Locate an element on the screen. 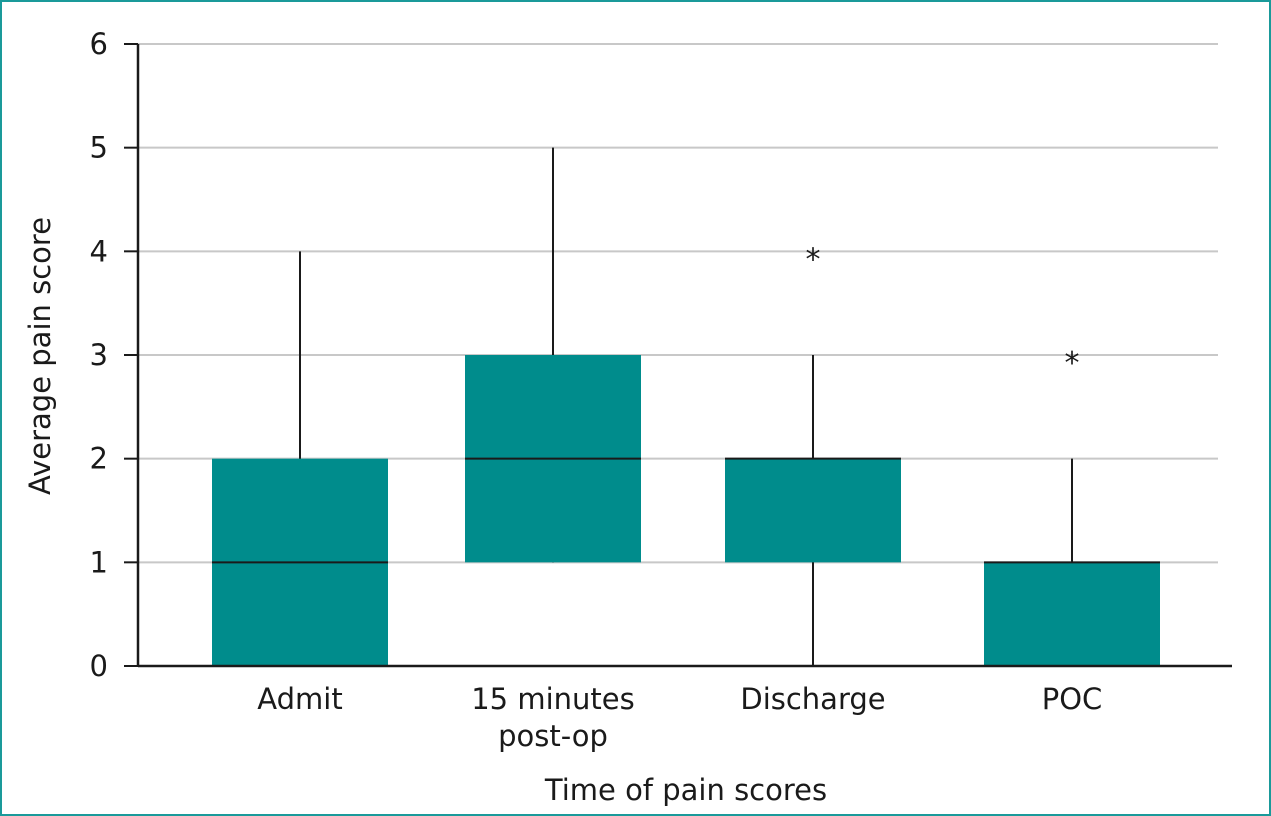  y-axis-title: Average pain score is located at coordinates (40, 356).